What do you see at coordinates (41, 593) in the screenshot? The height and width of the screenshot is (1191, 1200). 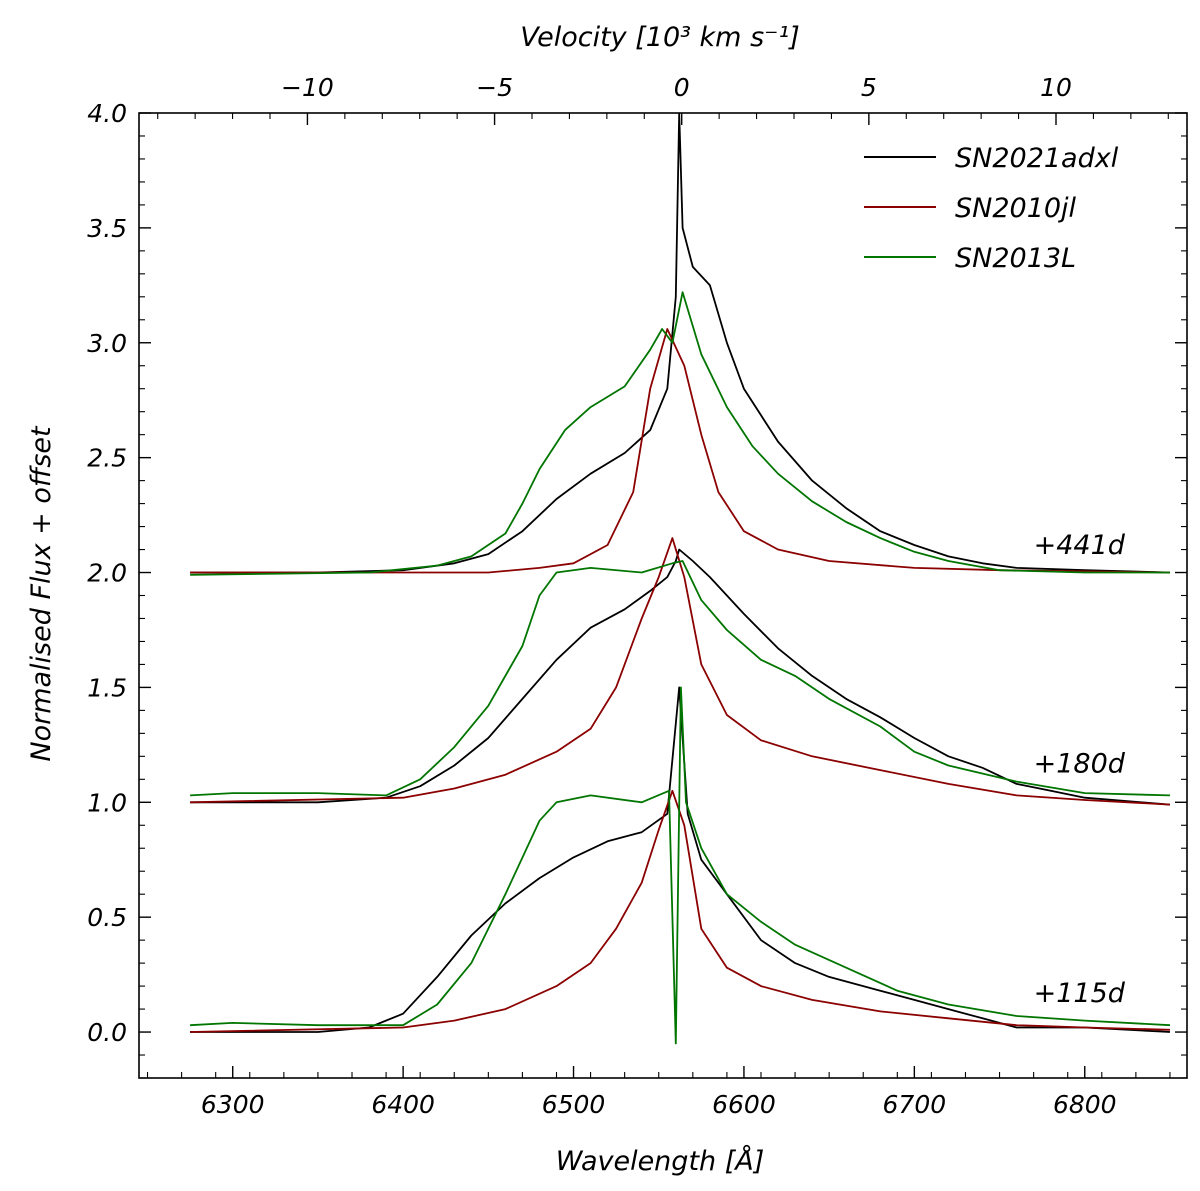 I see `y-axis-title: Normalised Flux + offset` at bounding box center [41, 593].